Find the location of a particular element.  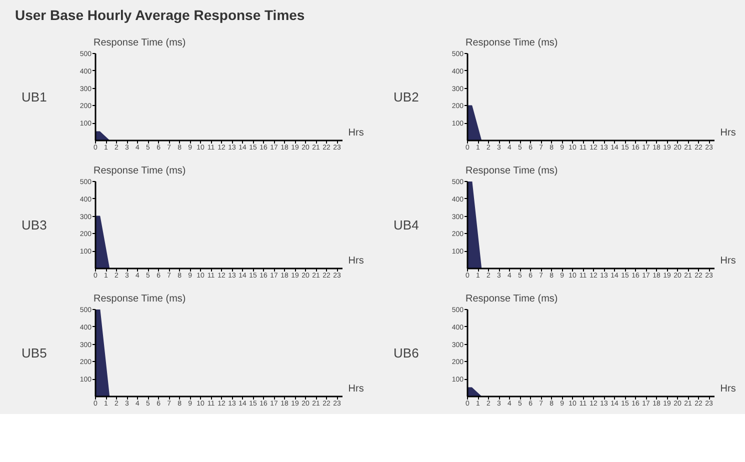

text: UB5 is located at coordinates (34, 353).